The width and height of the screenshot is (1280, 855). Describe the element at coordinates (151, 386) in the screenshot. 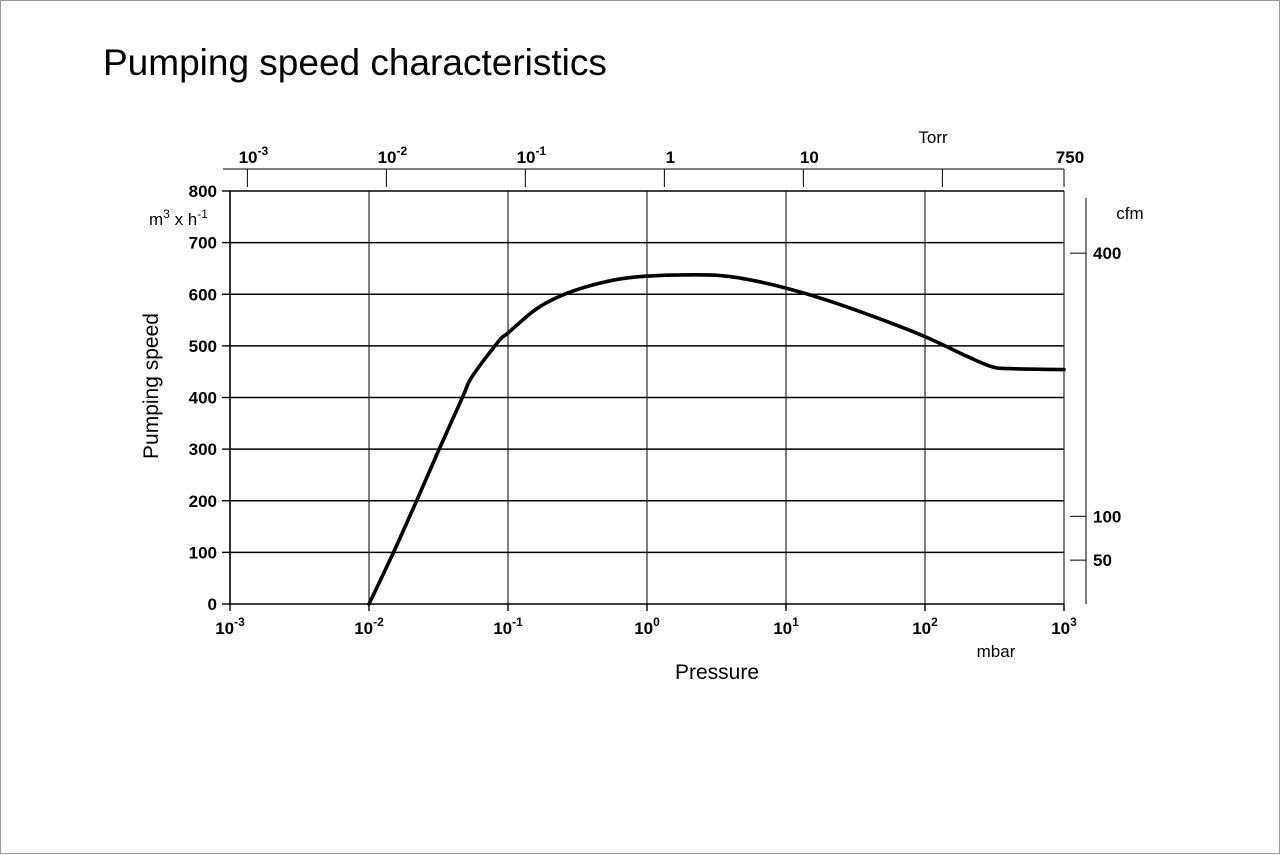

I see `y-axis-title: Pumping speed` at that location.